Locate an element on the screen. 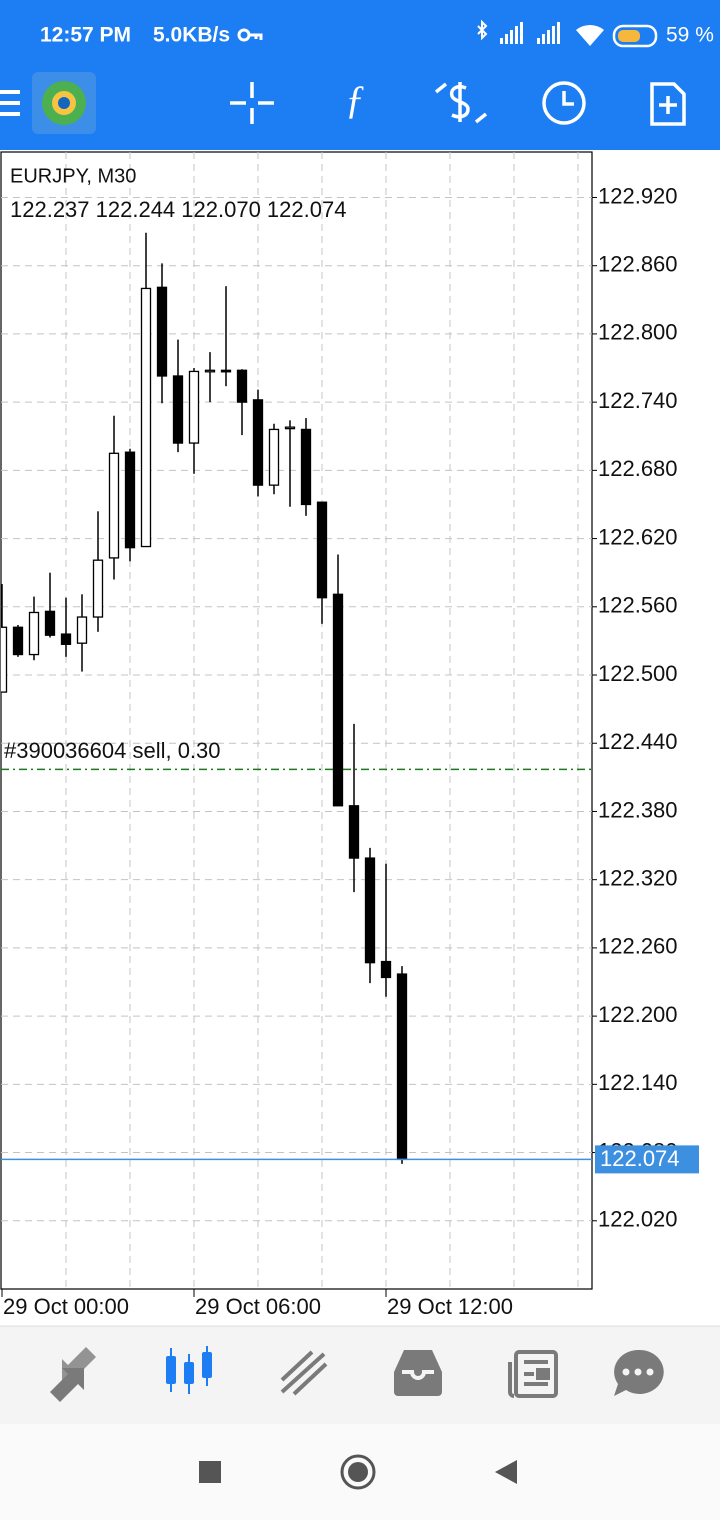  home-button is located at coordinates (358, 1472).